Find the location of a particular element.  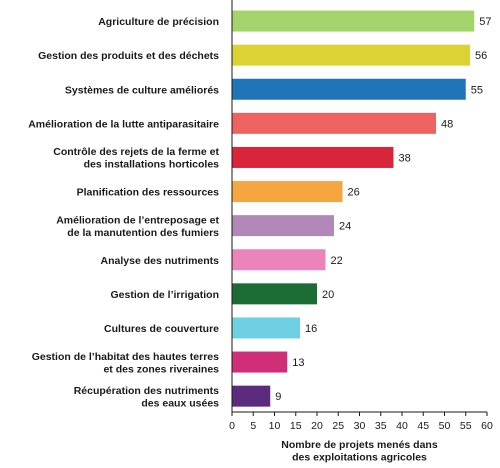

x-axis-ticks: 0 5 10 15 20 25 30 35 40 45 50 55 60 is located at coordinates (361, 422).